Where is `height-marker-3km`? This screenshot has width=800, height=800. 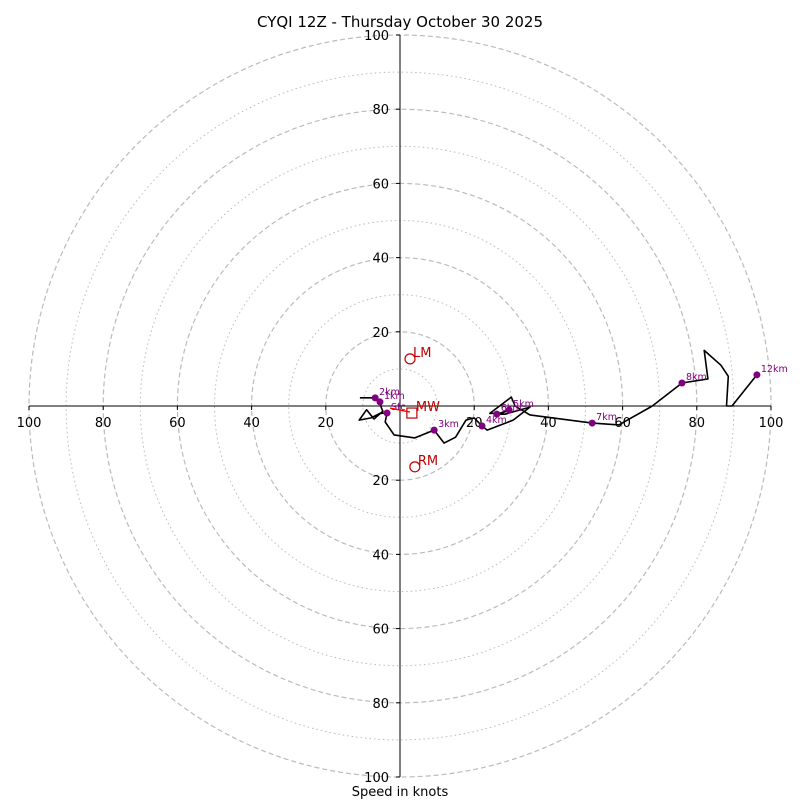
height-marker-3km is located at coordinates (434, 430).